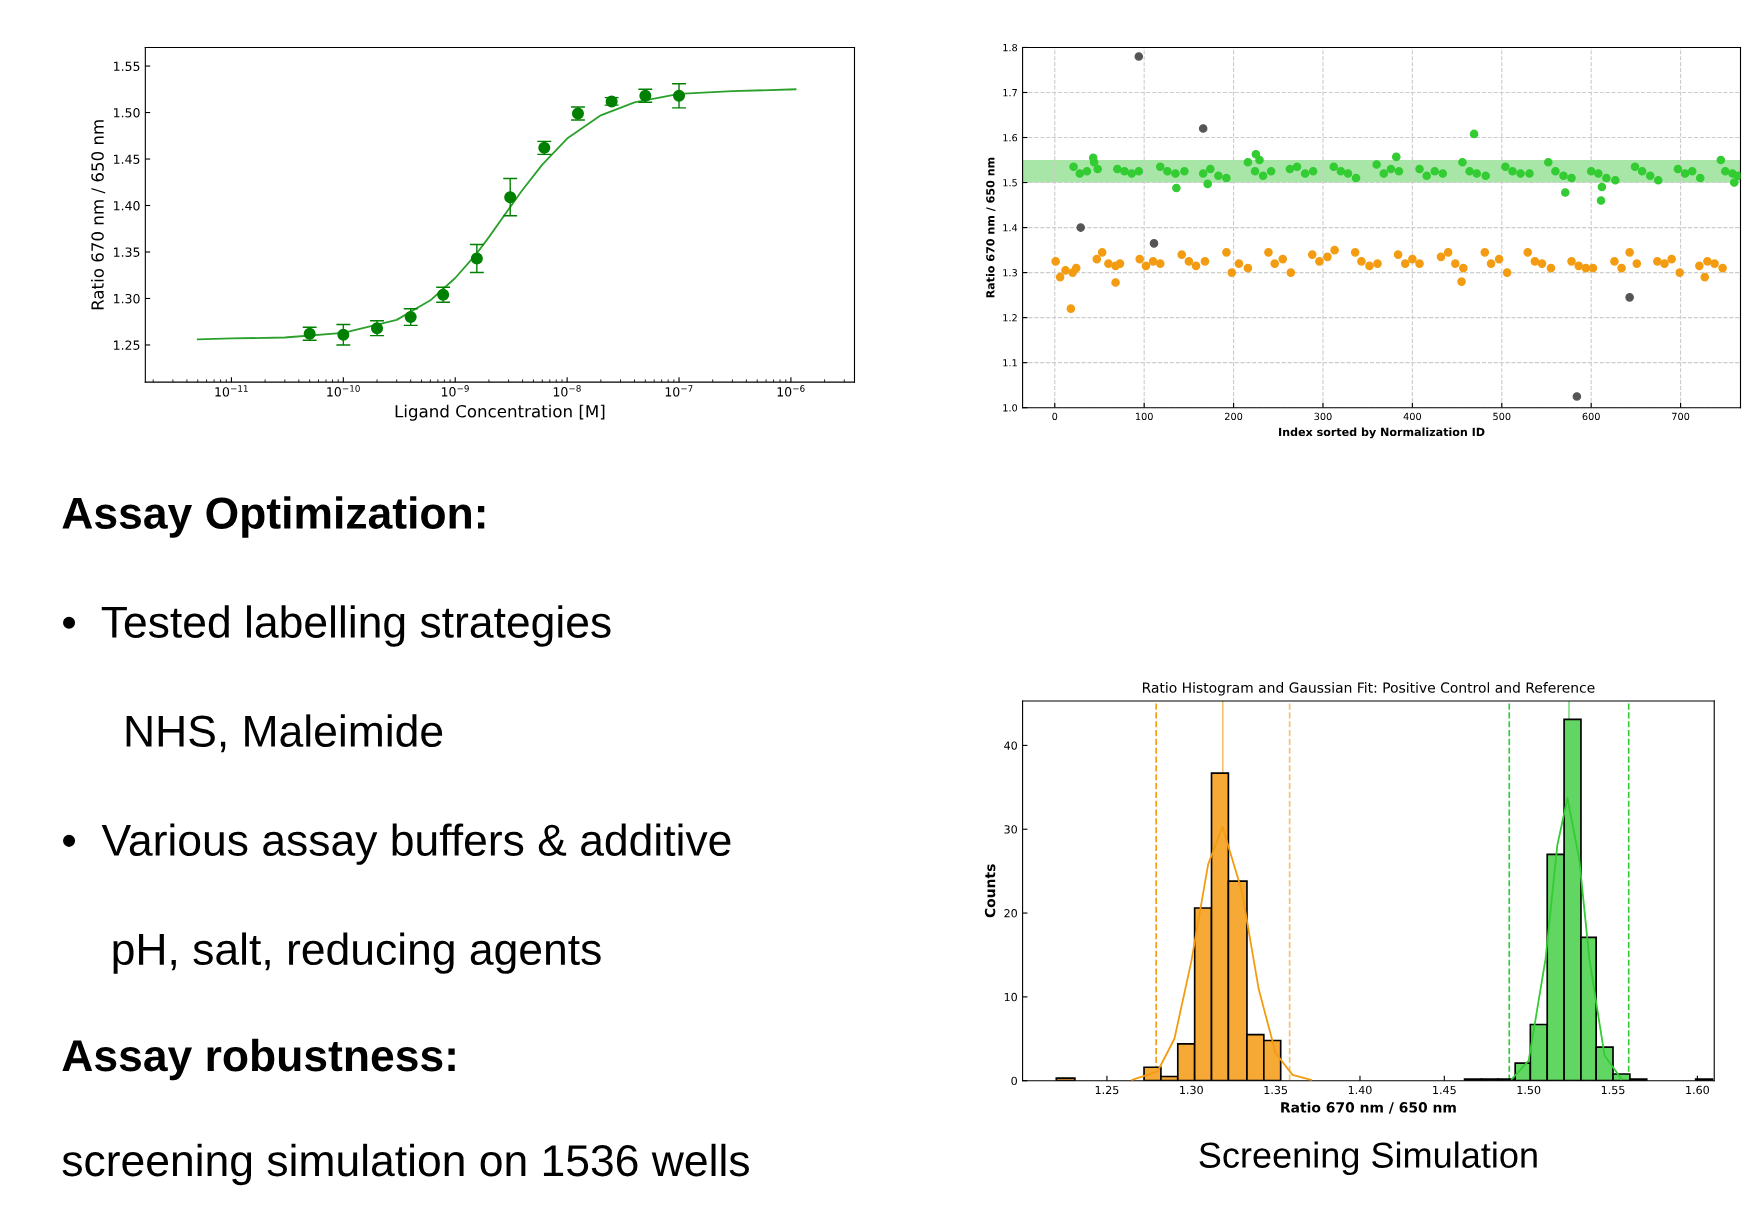 This screenshot has width=1751, height=1217. I want to click on y-tick-label: 1.3, so click(1010, 273).